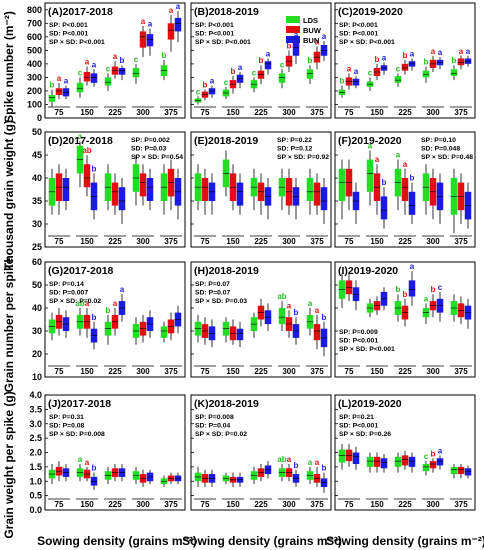 The image size is (484, 550). I want to click on panel-title: (L)2019-2020, so click(370, 404).